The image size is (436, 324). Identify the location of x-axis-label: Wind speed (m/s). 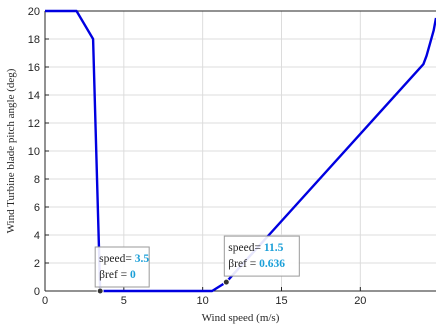
(241, 318).